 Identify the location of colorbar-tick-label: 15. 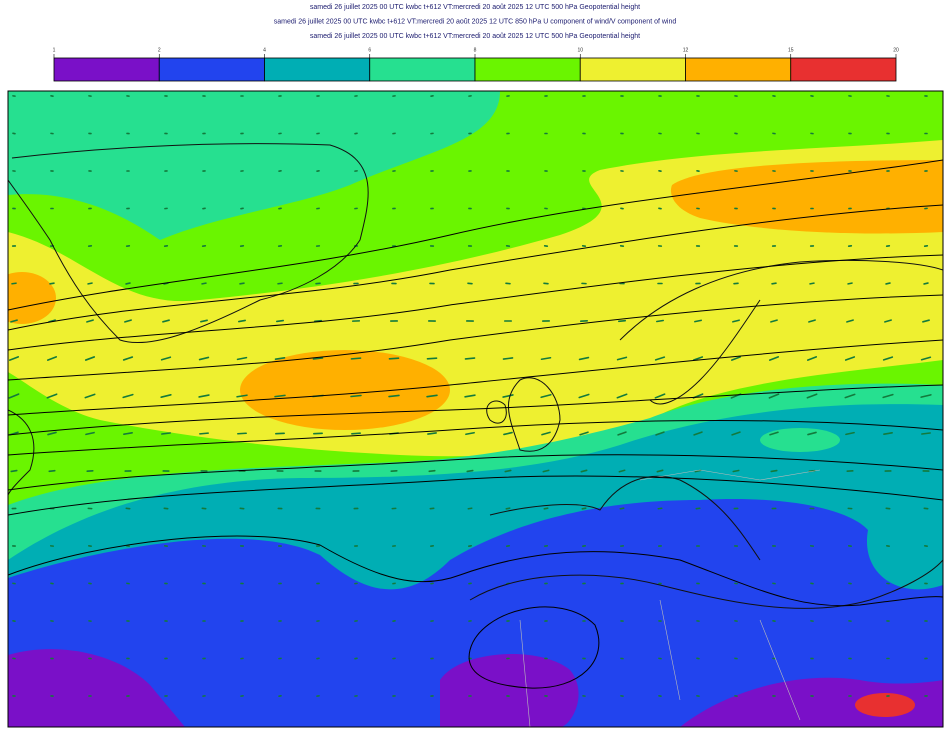
(791, 50).